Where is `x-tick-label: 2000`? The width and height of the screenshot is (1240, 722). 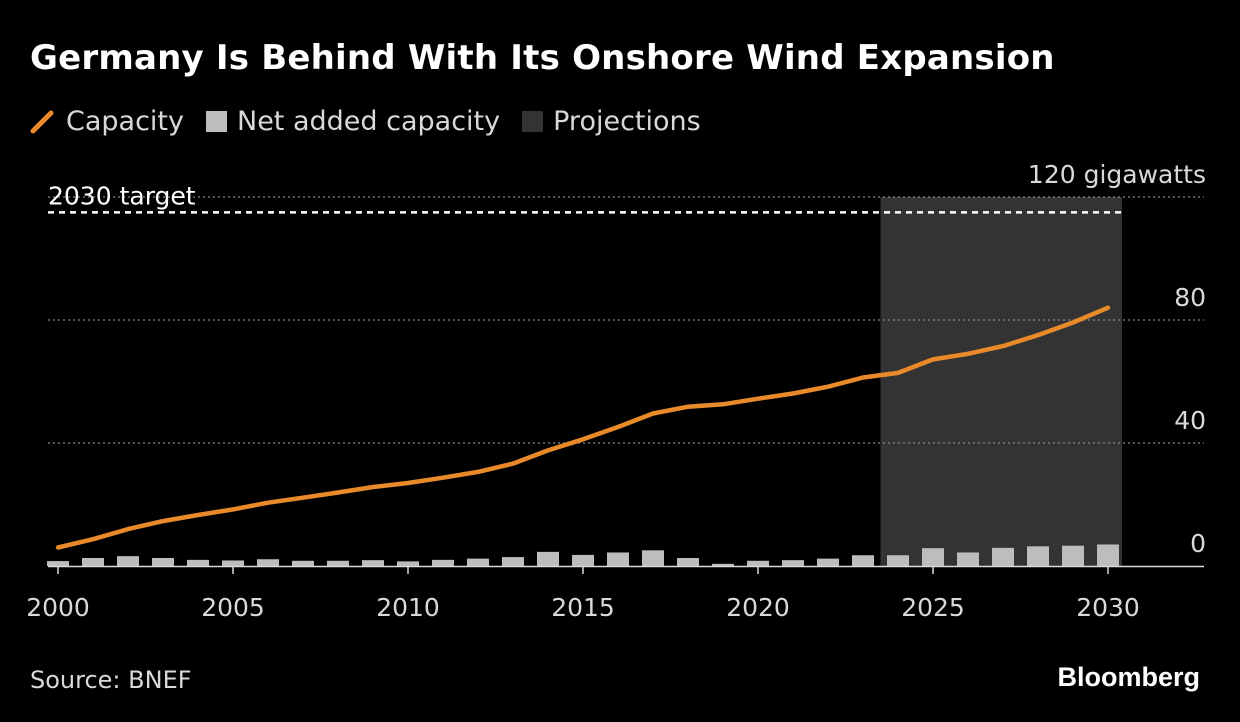
x-tick-label: 2000 is located at coordinates (58, 607).